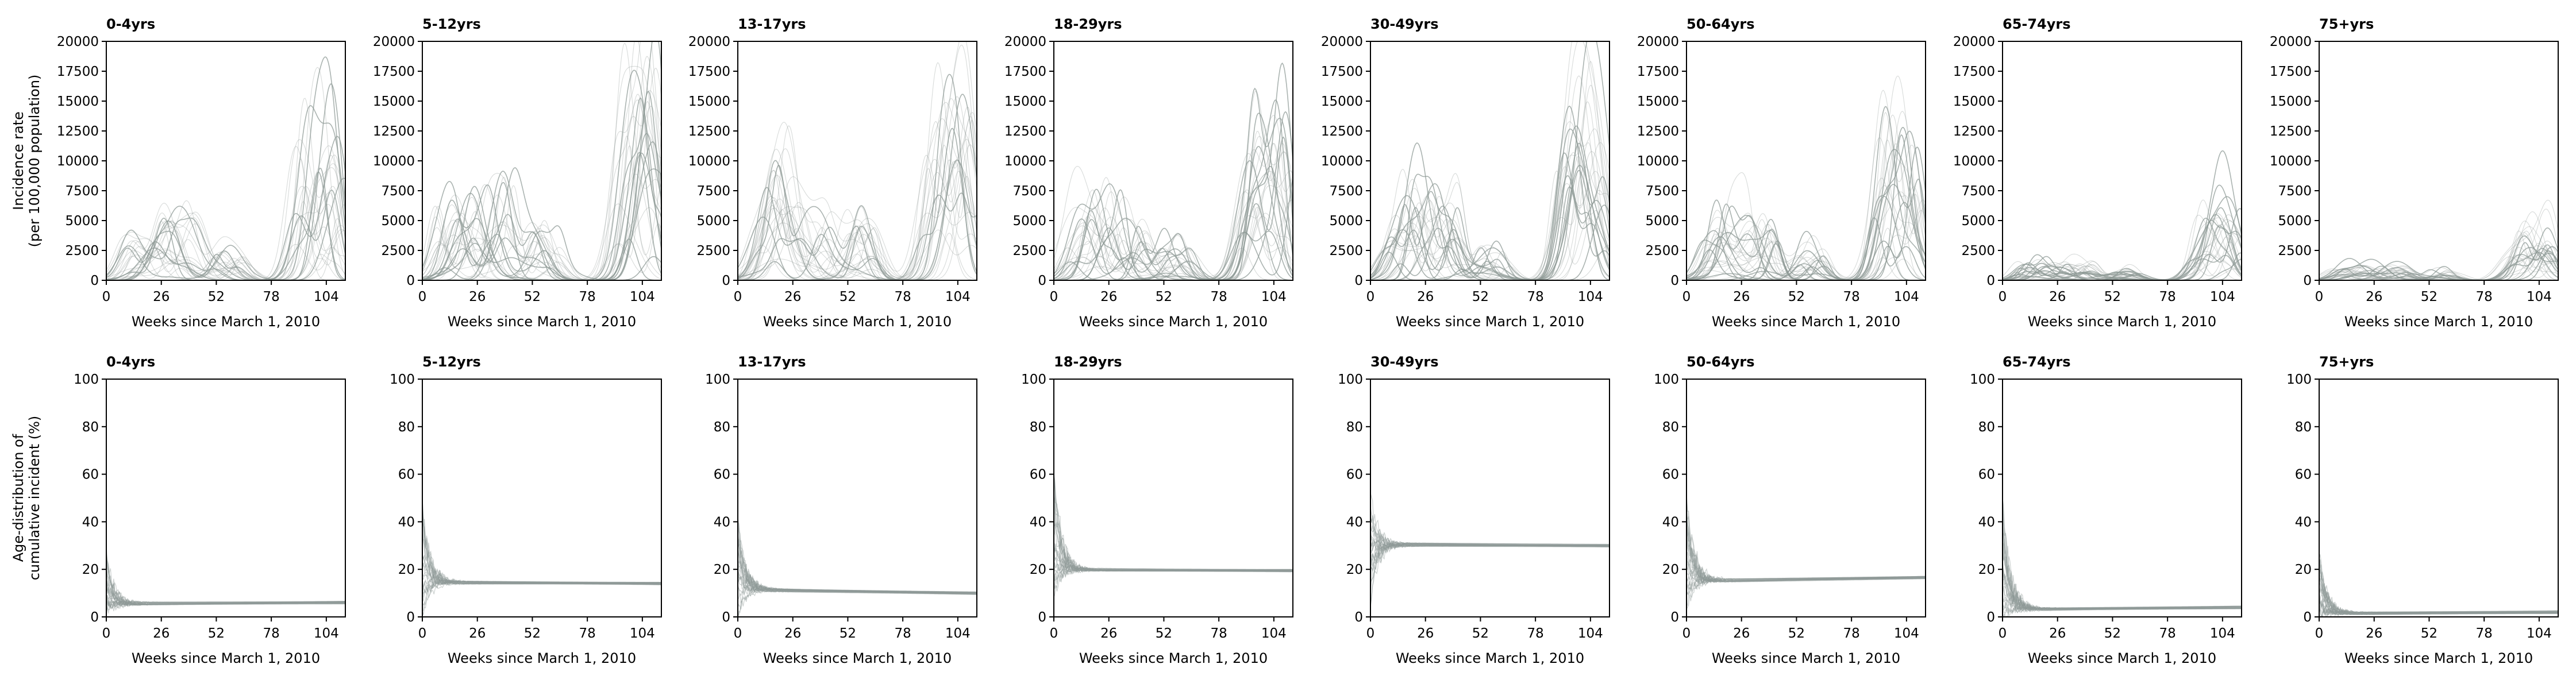 This screenshot has height=691, width=2576. What do you see at coordinates (2291, 42) in the screenshot?
I see `y-tick-label: 20000` at bounding box center [2291, 42].